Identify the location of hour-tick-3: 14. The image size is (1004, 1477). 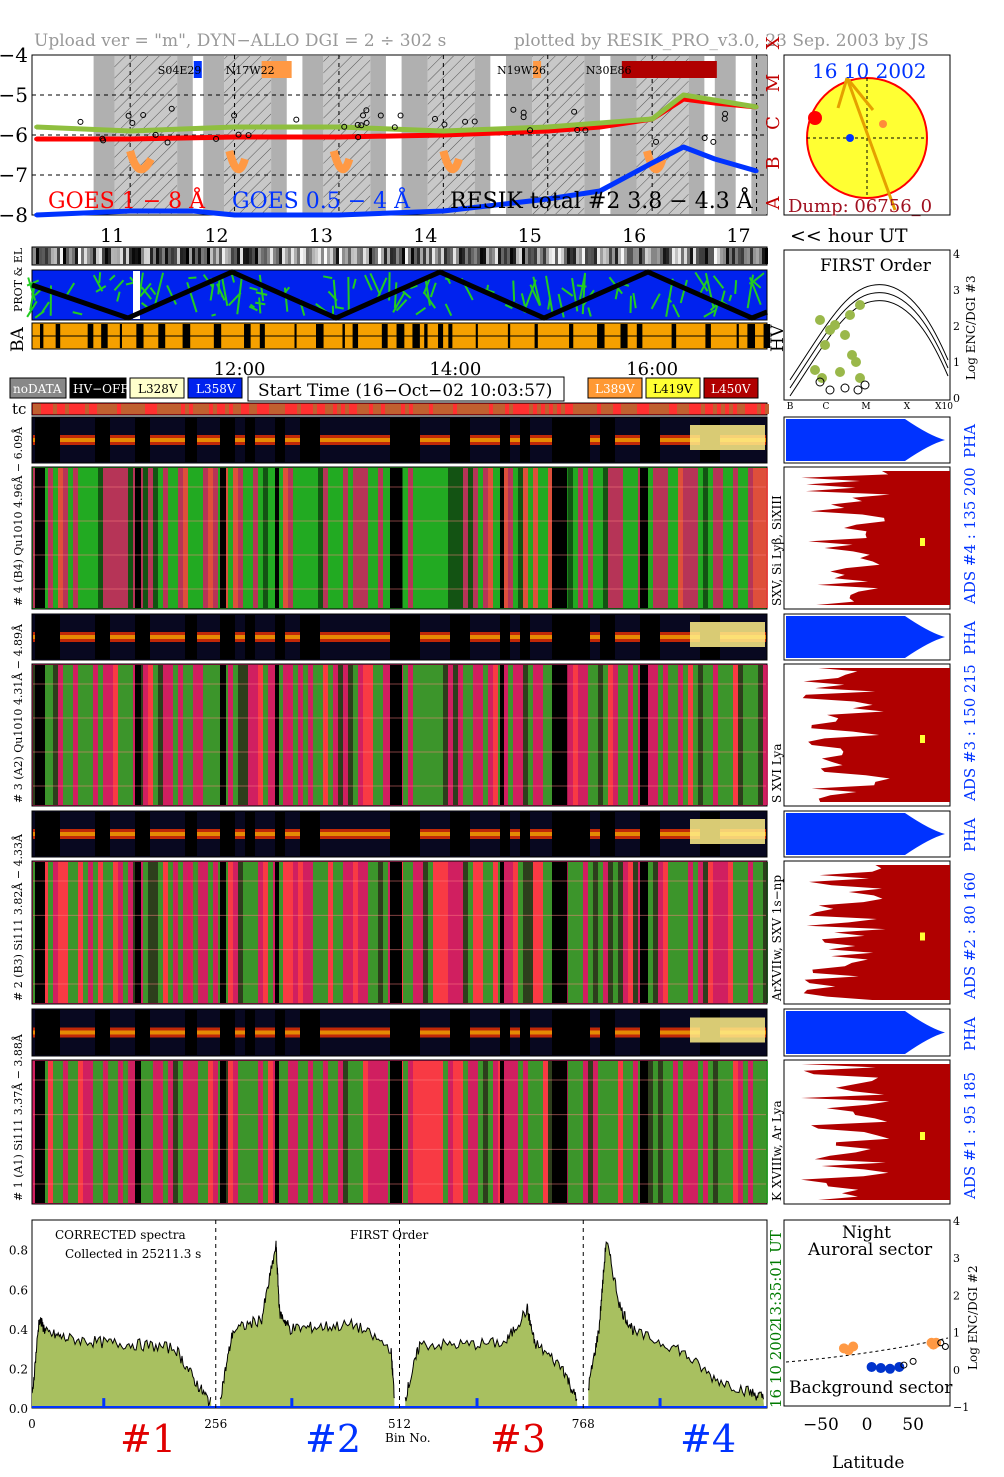
(425, 236).